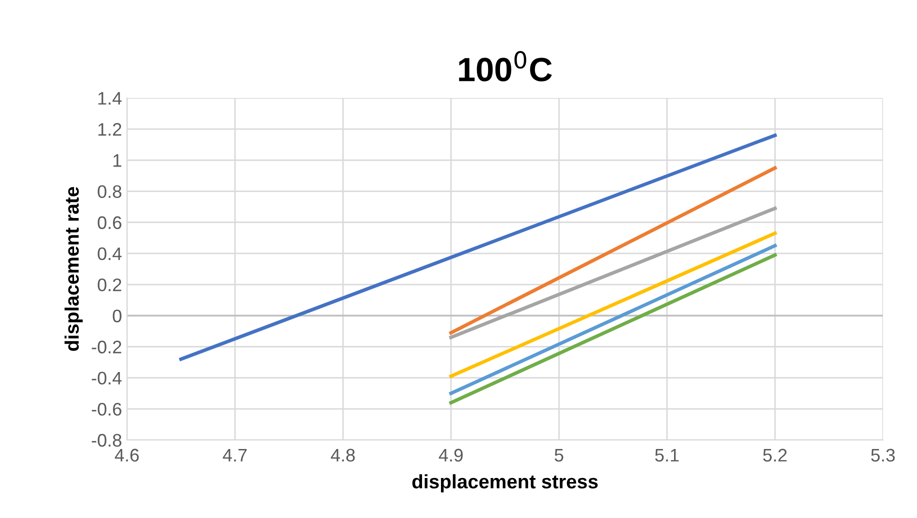 The image size is (917, 518). What do you see at coordinates (110, 98) in the screenshot?
I see `y-tick-label: 1.4` at bounding box center [110, 98].